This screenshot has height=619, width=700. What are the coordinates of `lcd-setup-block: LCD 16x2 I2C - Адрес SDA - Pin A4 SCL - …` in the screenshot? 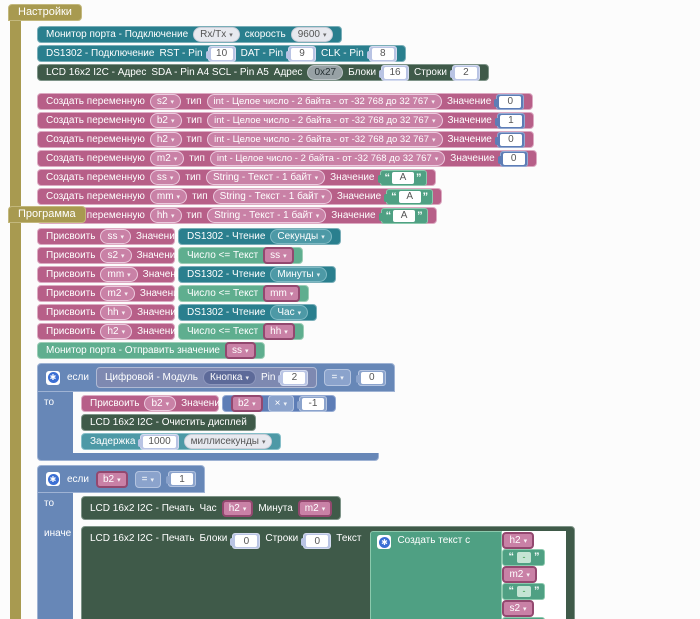 It's located at (263, 72).